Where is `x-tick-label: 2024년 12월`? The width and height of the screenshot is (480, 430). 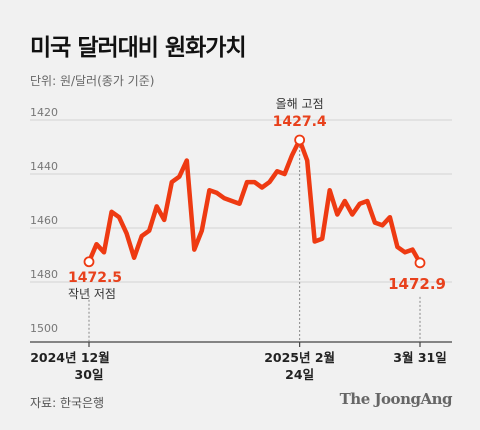
x-tick-label: 2024년 12월 is located at coordinates (70, 357).